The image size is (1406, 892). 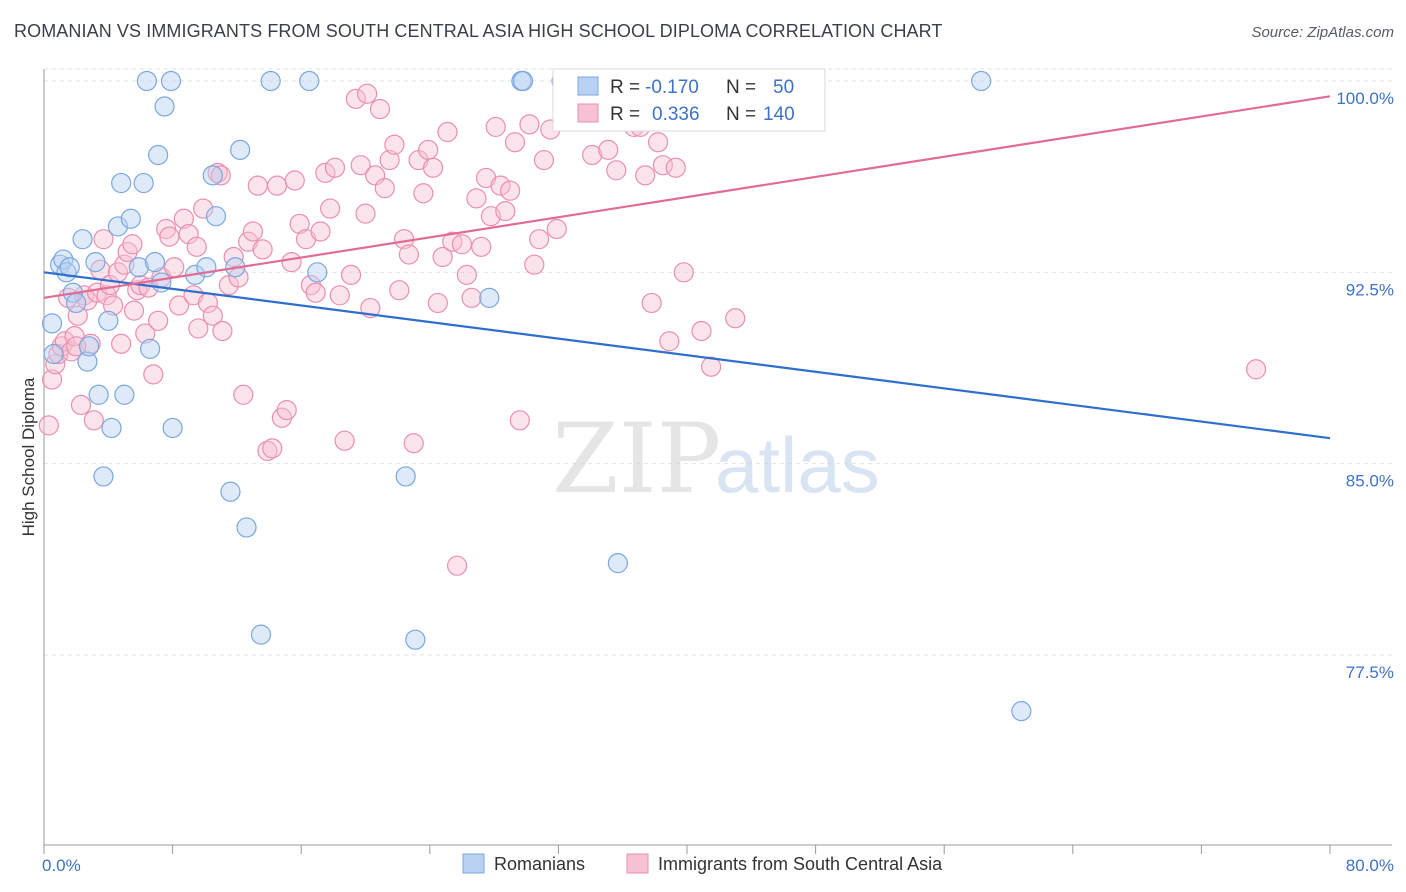 I want to click on legend-n-label-romanians: N =, so click(x=741, y=87).